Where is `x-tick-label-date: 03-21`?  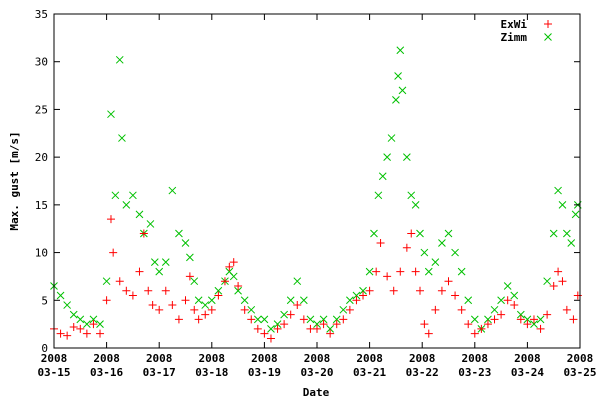 x-tick-label-date: 03-21 is located at coordinates (369, 372).